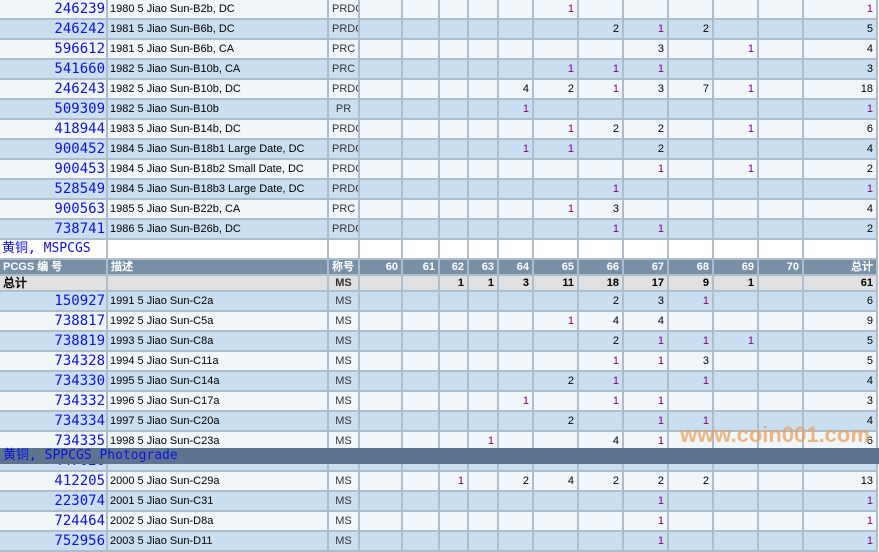 Image resolution: width=879 pixels, height=552 pixels. I want to click on pcgs-id-link: 596612, so click(53, 49).